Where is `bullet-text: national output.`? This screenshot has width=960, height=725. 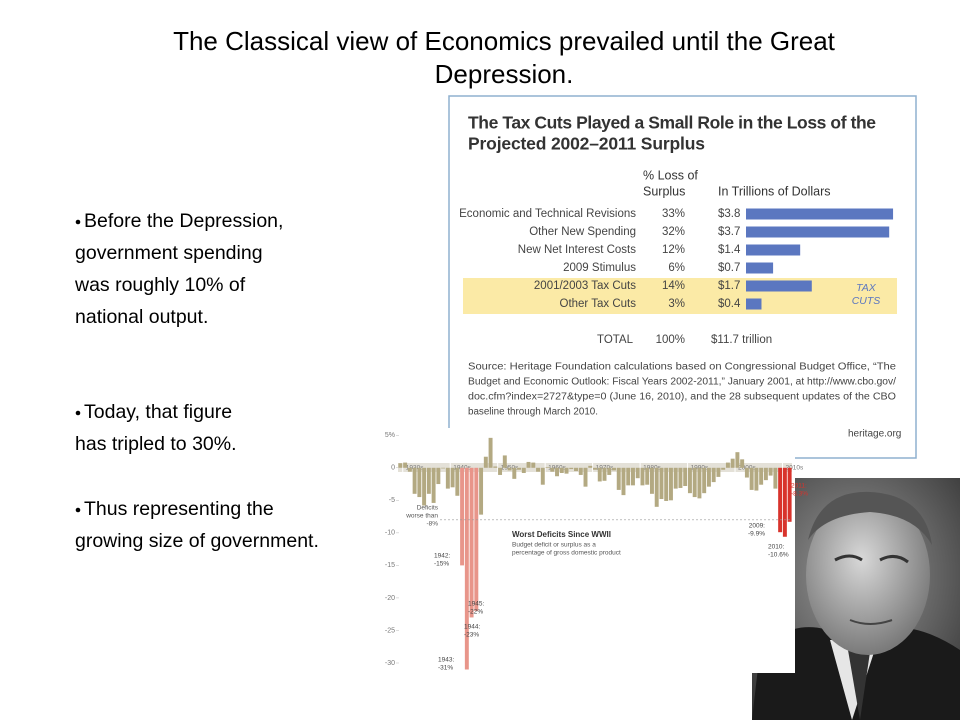 bullet-text: national output. is located at coordinates (141, 317).